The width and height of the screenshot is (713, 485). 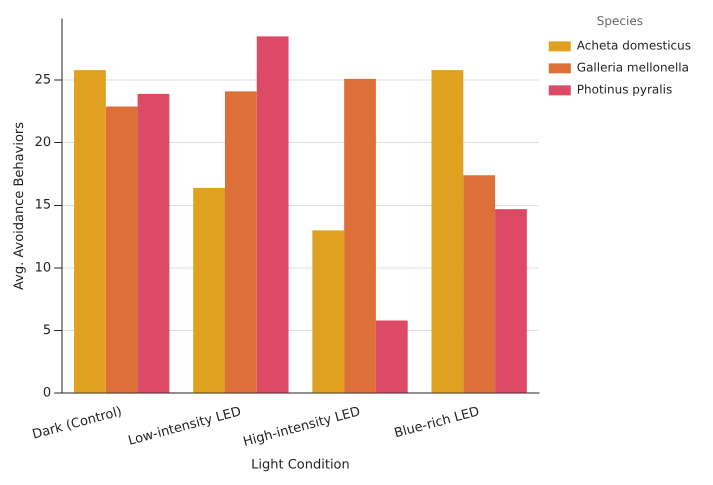 What do you see at coordinates (20, 206) in the screenshot?
I see `y-axis-title: Avg. Avoidance Behaviors` at bounding box center [20, 206].